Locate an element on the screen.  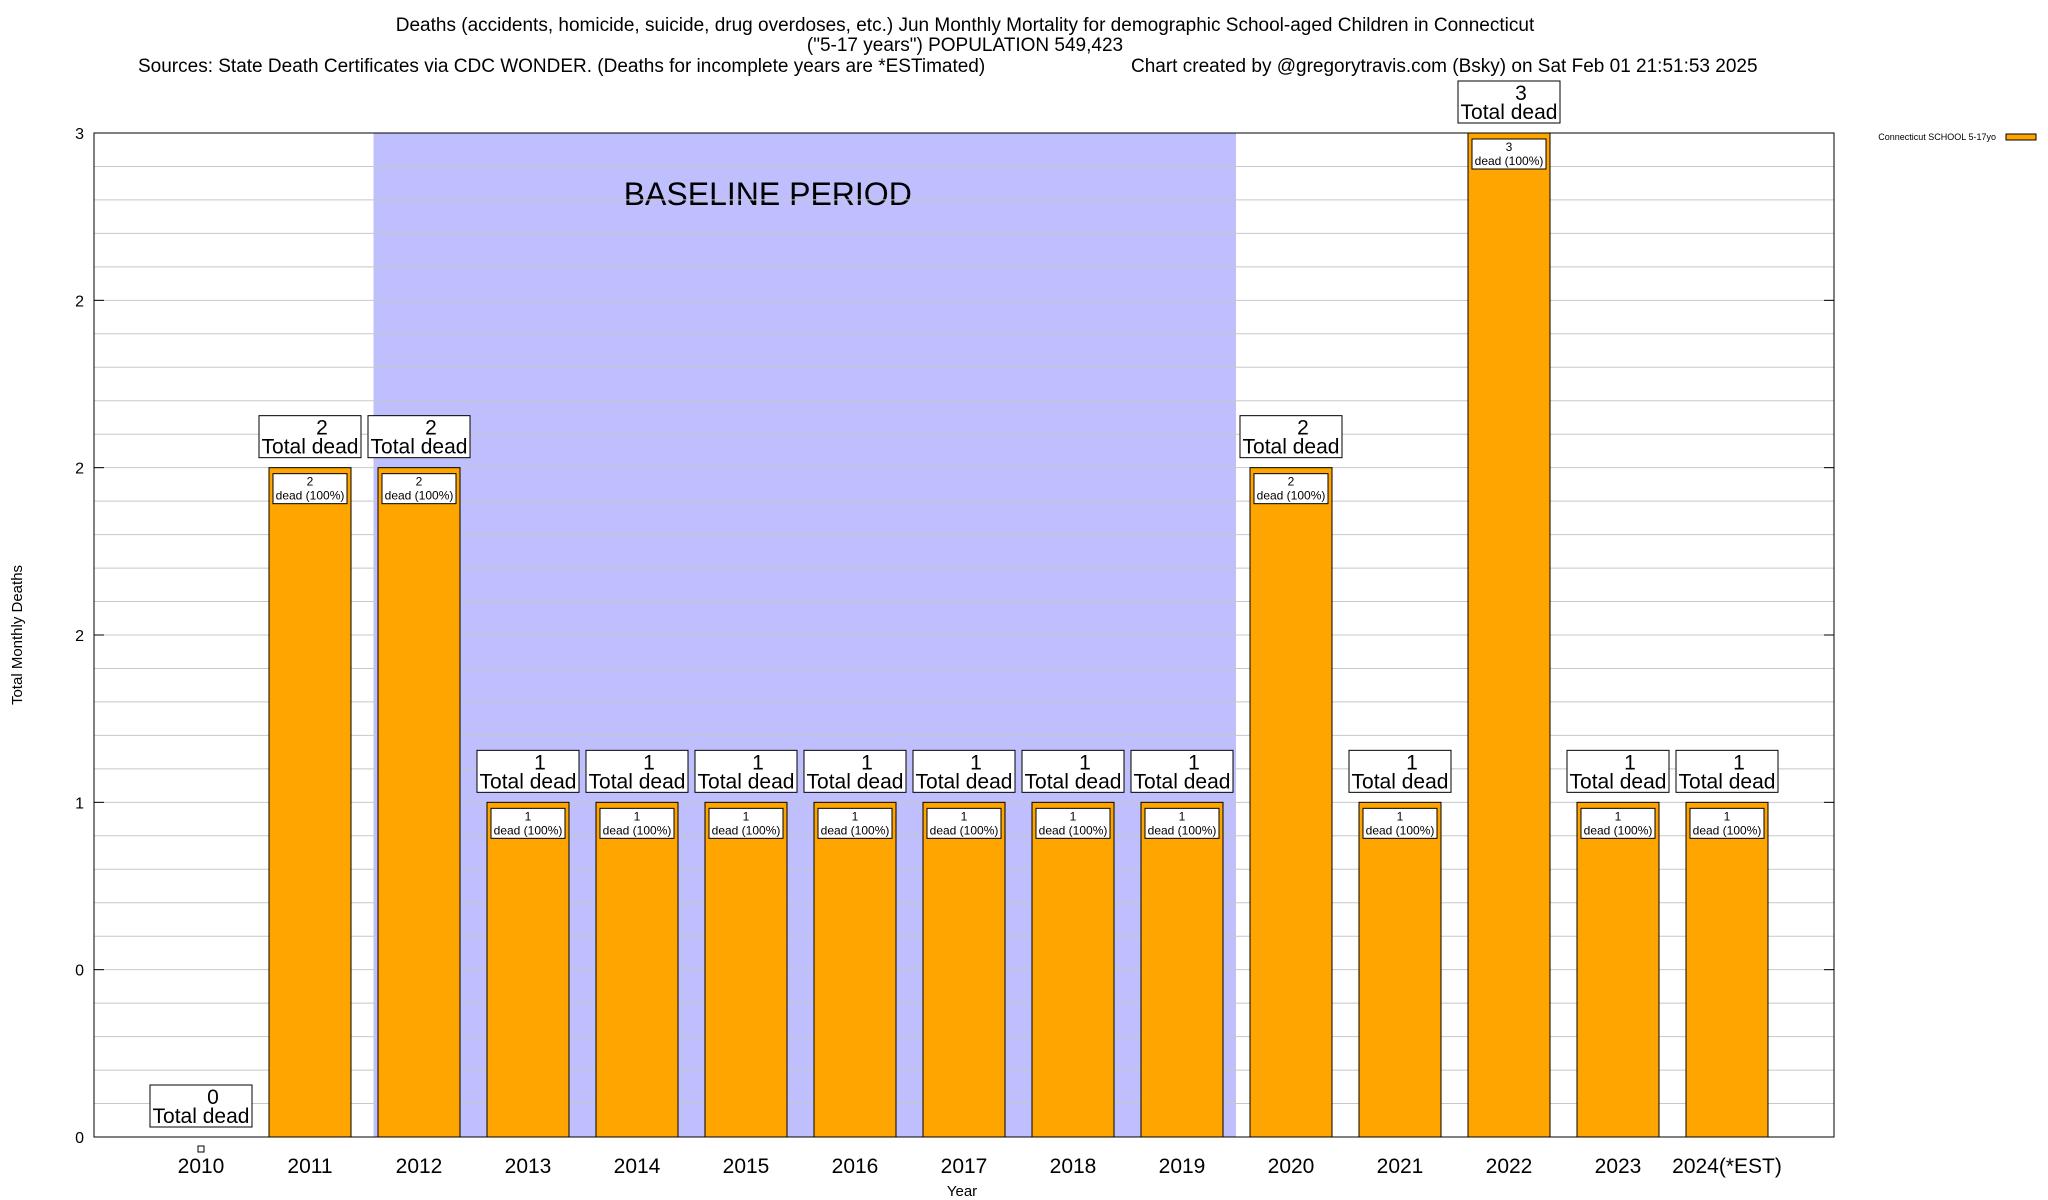
chart-subtitle: ("5-17 years") POPULATION 549,423 is located at coordinates (965, 45).